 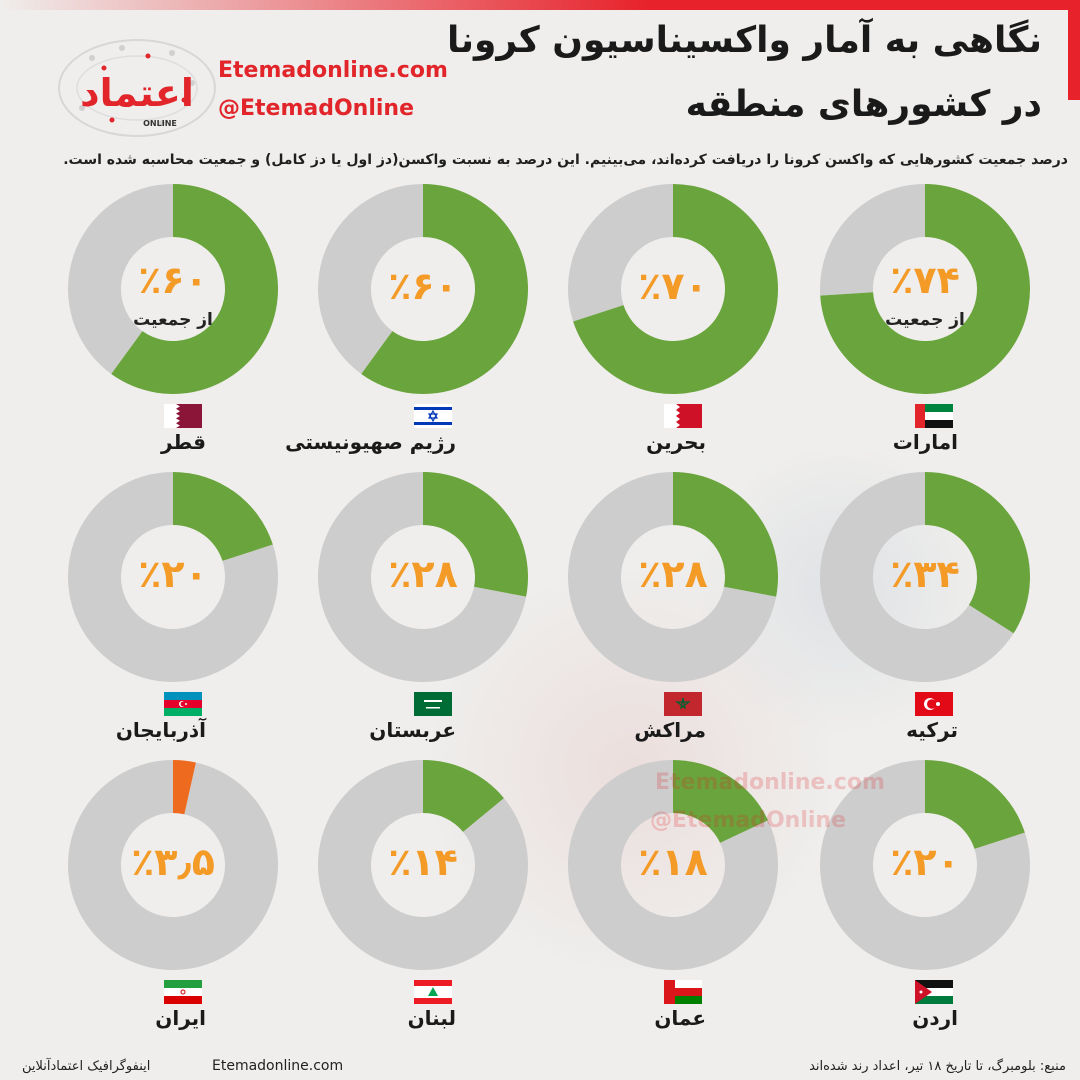 What do you see at coordinates (676, 442) in the screenshot?
I see `country-name: بحرین` at bounding box center [676, 442].